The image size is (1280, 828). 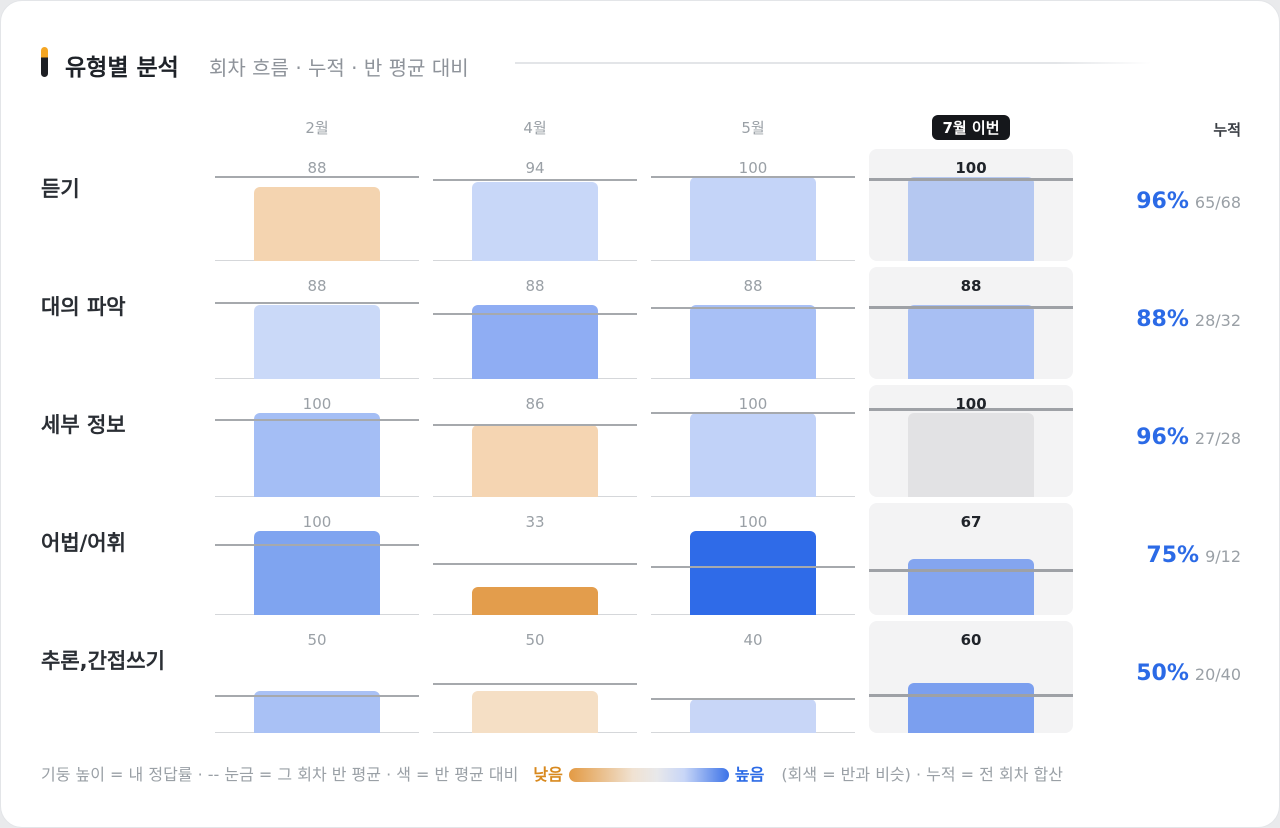 I want to click on cumulative-score: 88% 28/32, so click(x=1166, y=319).